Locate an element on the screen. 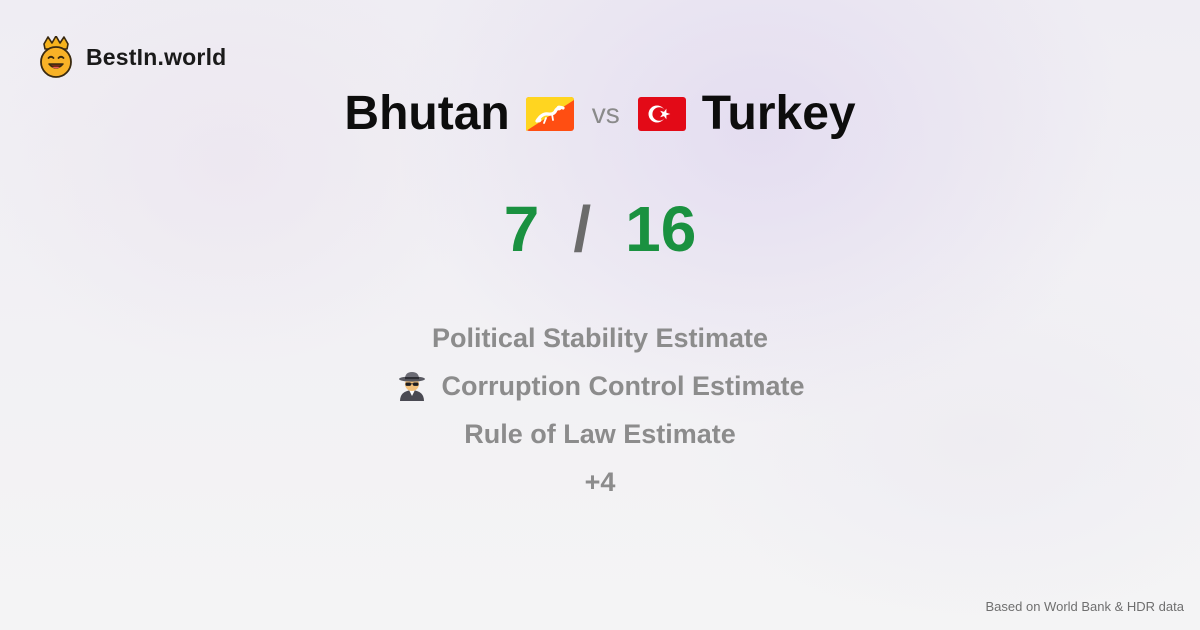 This screenshot has height=630, width=1200. left-country-name: Bhutan is located at coordinates (427, 113).